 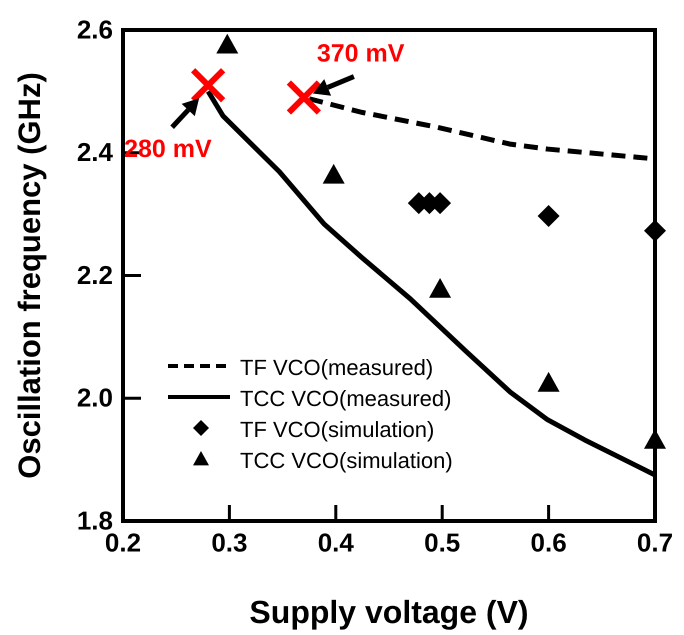 I want to click on x-tick-label: 0.7, so click(x=655, y=542).